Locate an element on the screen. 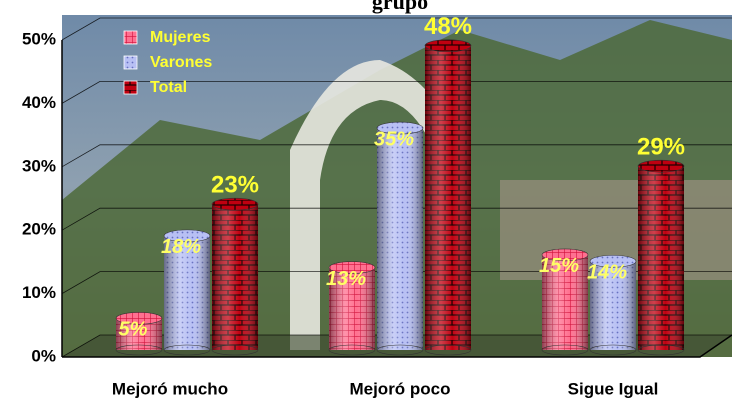  value-label: 13% is located at coordinates (346, 279).